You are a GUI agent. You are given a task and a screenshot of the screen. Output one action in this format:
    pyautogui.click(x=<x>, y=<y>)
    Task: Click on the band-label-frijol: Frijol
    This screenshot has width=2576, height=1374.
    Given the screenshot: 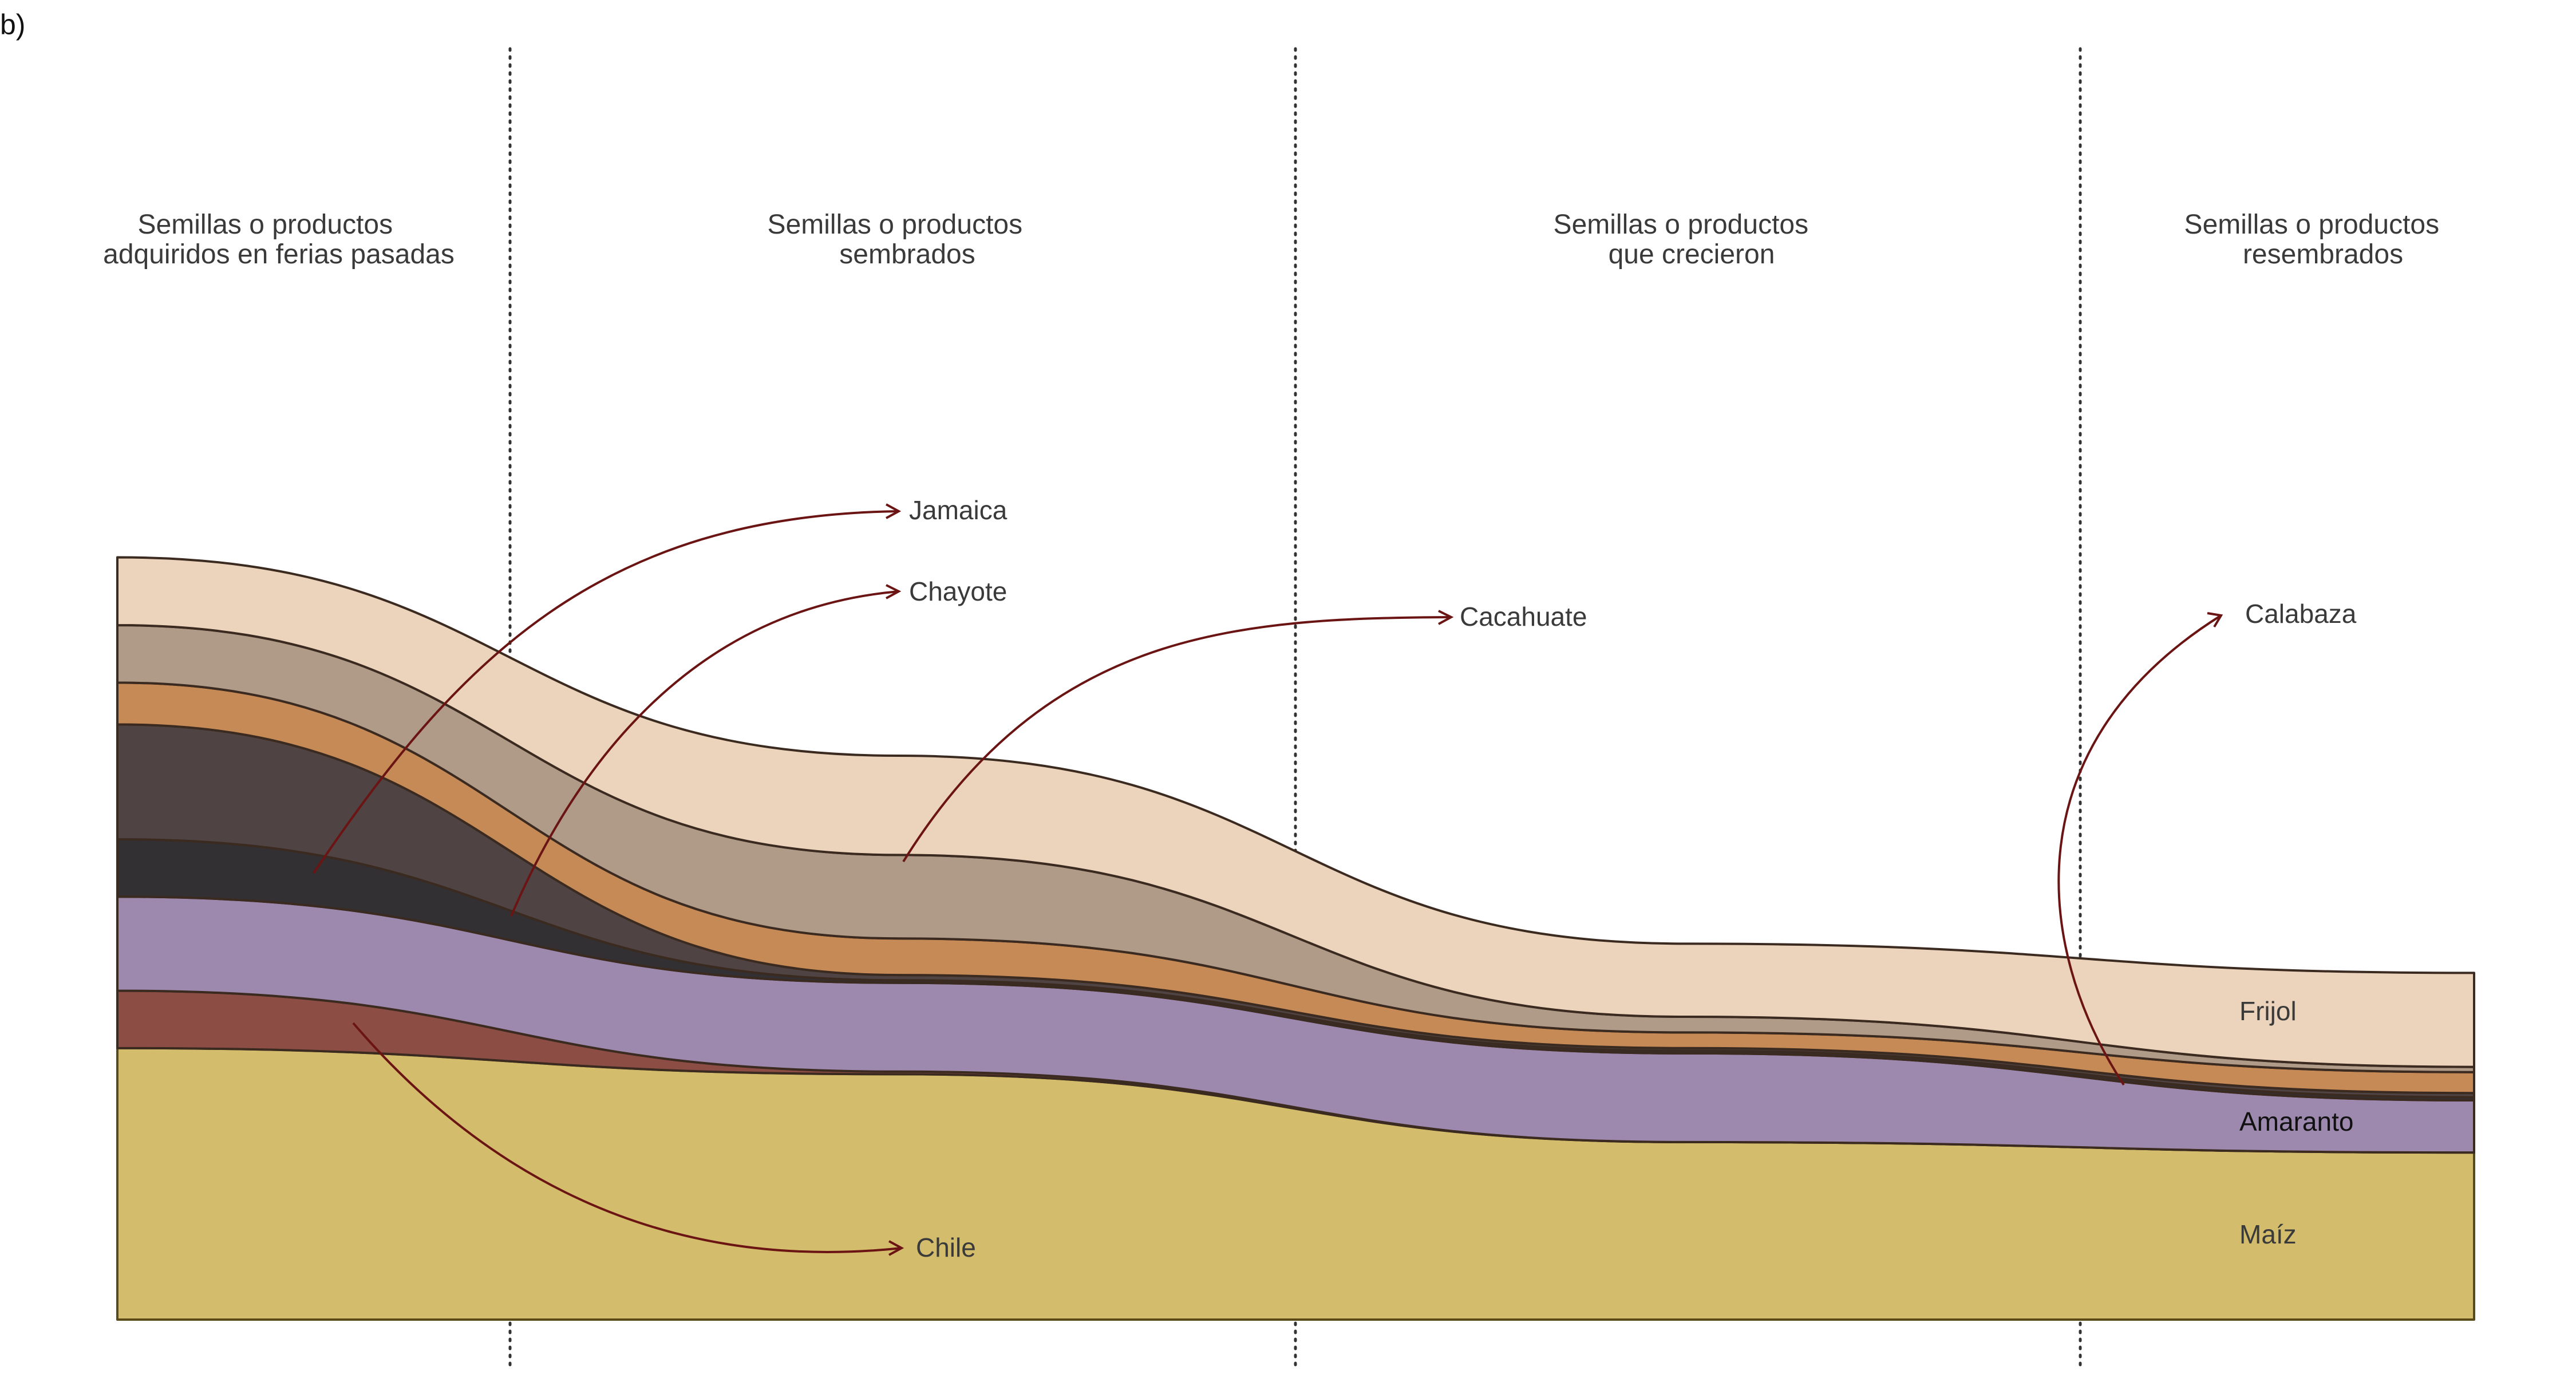 What is the action you would take?
    pyautogui.click(x=2268, y=1011)
    